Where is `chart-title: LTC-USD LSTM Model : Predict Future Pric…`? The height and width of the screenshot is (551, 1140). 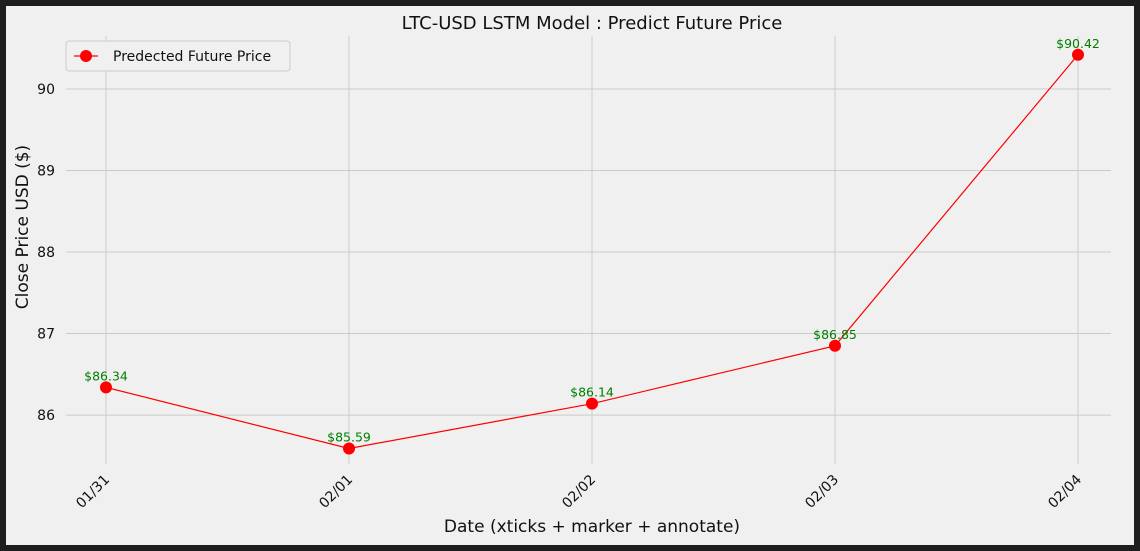
chart-title: LTC-USD LSTM Model : Predict Future Pric… is located at coordinates (592, 23).